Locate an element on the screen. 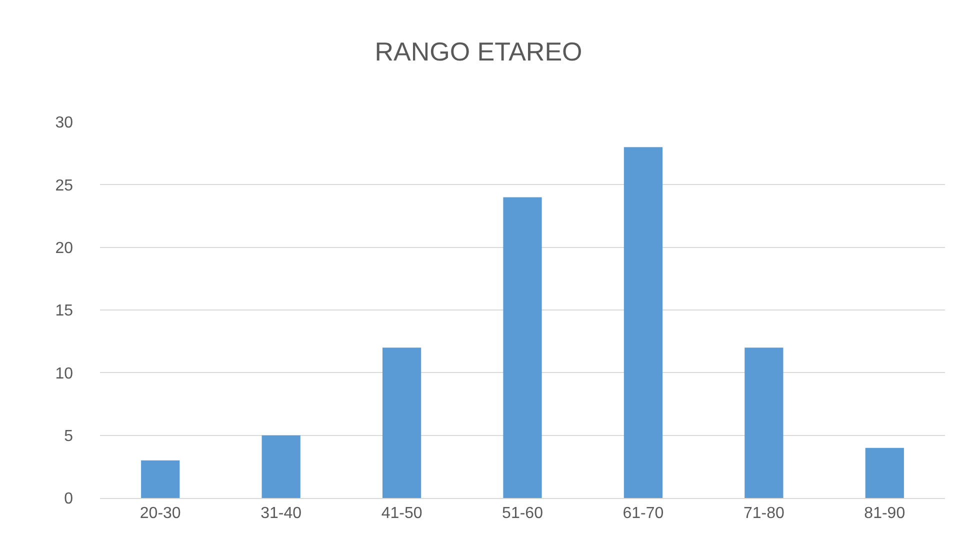 The image size is (957, 542). x-tick-label: 71-80 is located at coordinates (763, 513).